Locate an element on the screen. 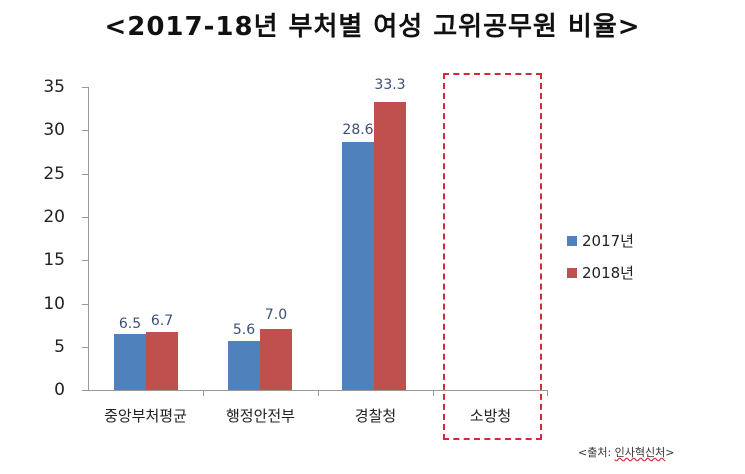 The image size is (745, 474). bar-2018-police is located at coordinates (390, 246).